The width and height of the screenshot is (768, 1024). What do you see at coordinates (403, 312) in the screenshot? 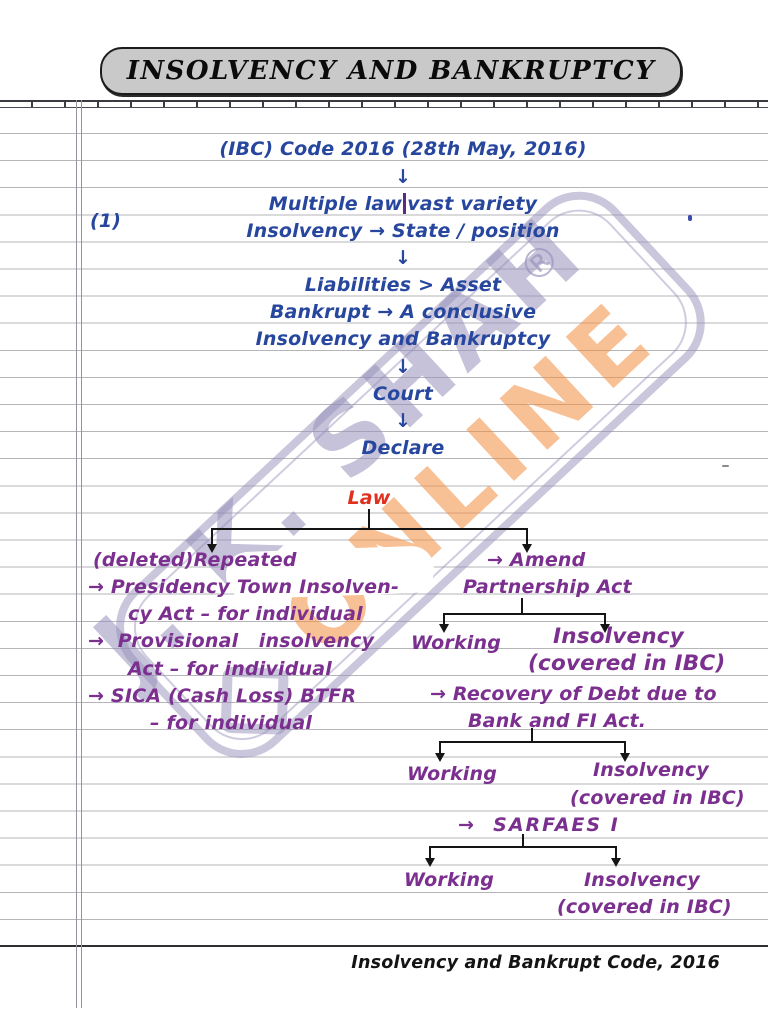
I see `note-bankrupt: Bankrupt → A conclusive` at bounding box center [403, 312].